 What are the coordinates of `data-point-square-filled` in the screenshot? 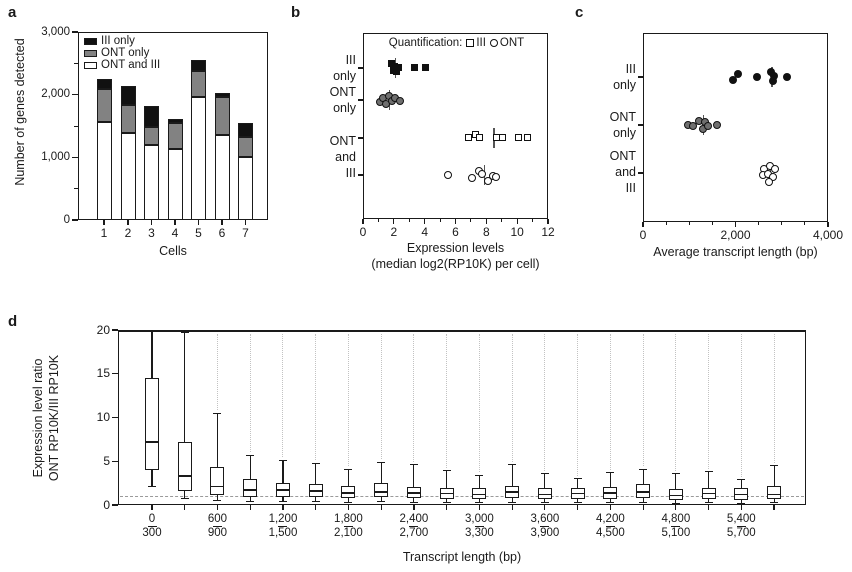 It's located at (395, 66).